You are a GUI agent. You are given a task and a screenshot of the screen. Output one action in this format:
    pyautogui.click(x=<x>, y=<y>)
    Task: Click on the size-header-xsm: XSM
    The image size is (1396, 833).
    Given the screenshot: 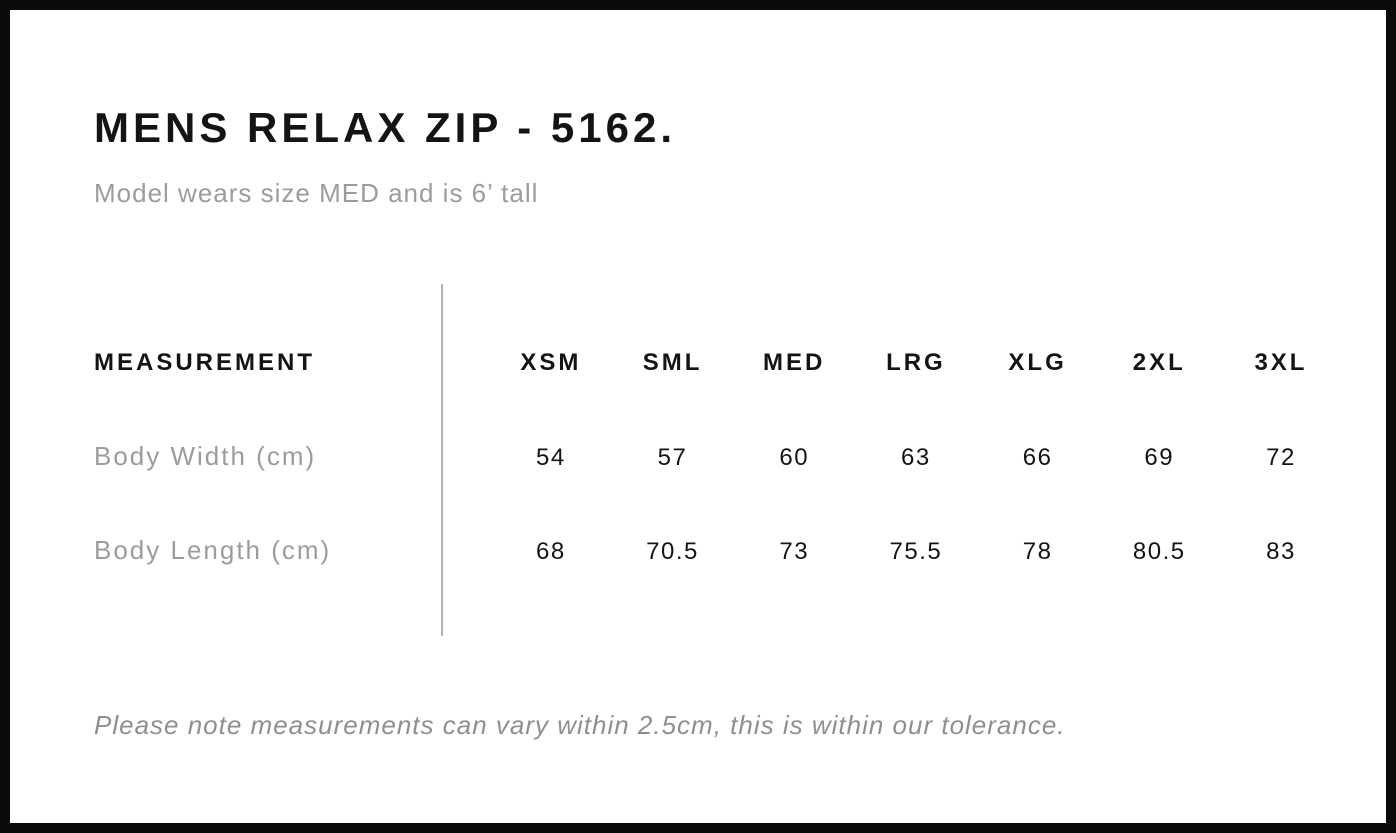 What is the action you would take?
    pyautogui.click(x=551, y=362)
    